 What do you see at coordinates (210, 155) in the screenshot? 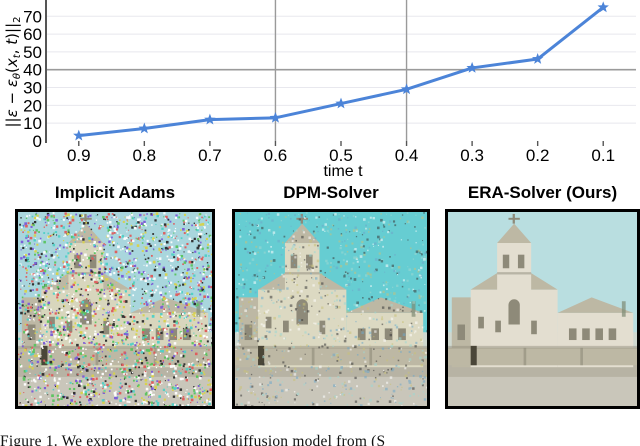
I see `x-tick-label-0.7: 0.7` at bounding box center [210, 155].